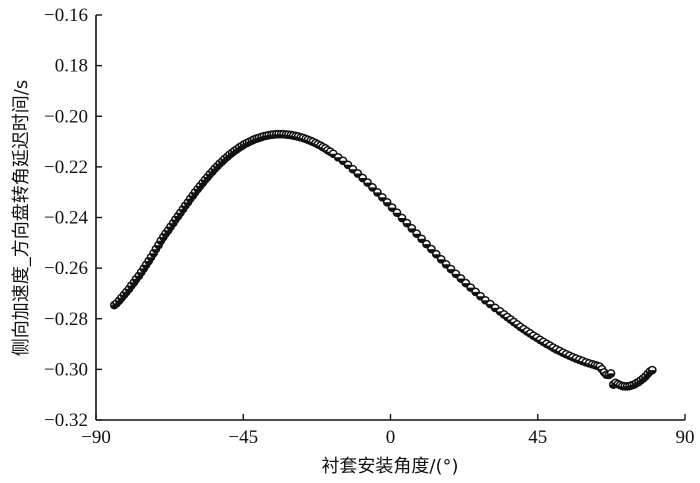  I want to click on x-axis-label: 衬套安装角度/(°), so click(389, 466).